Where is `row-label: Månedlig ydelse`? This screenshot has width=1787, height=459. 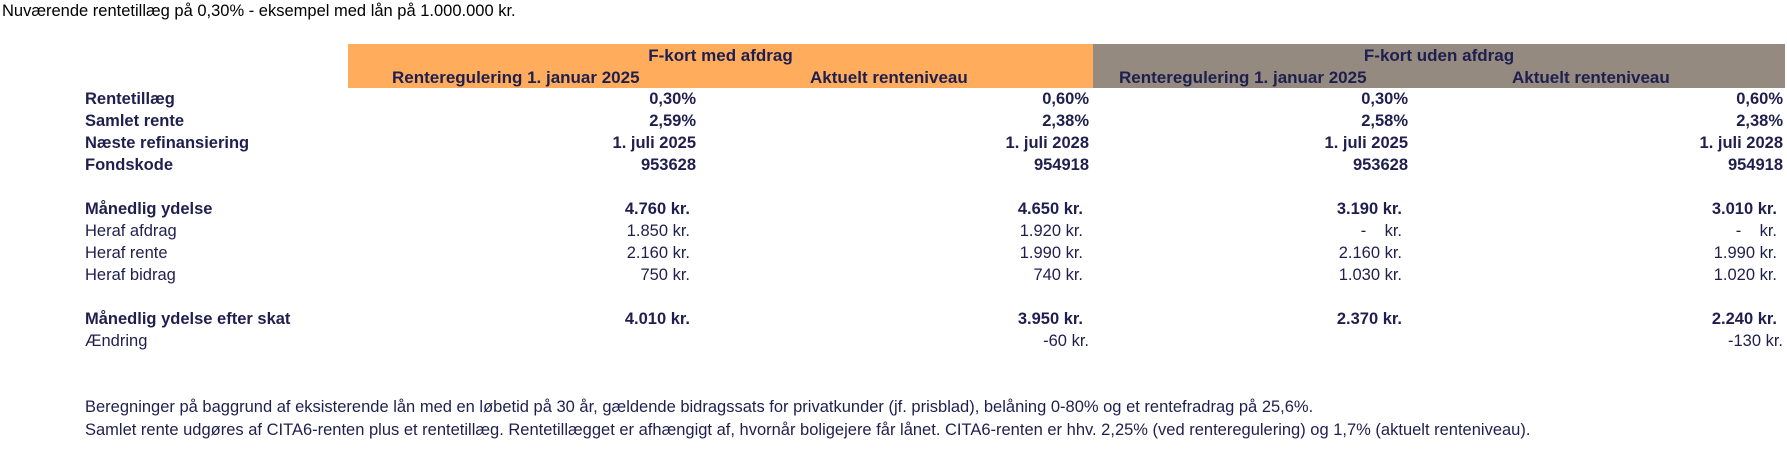
row-label: Månedlig ydelse is located at coordinates (149, 209).